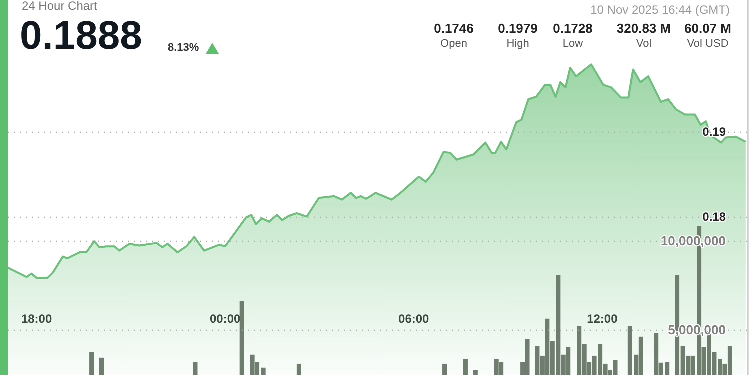 This screenshot has height=375, width=750. Describe the element at coordinates (708, 44) in the screenshot. I see `annotation: Vol USD` at that location.